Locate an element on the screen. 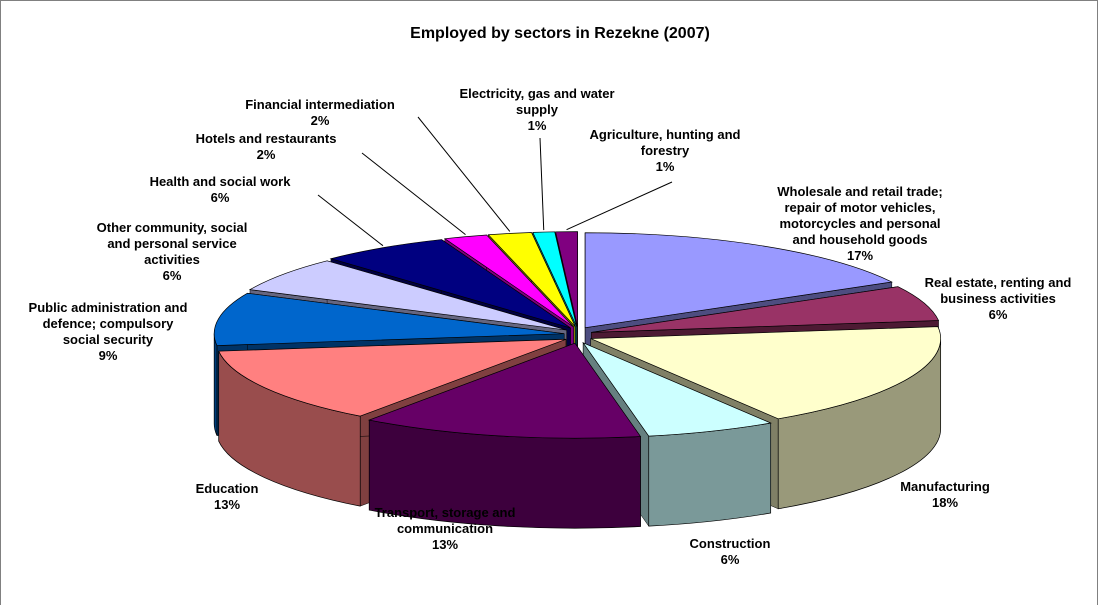  category-label: Transport, storage and communication is located at coordinates (445, 520).